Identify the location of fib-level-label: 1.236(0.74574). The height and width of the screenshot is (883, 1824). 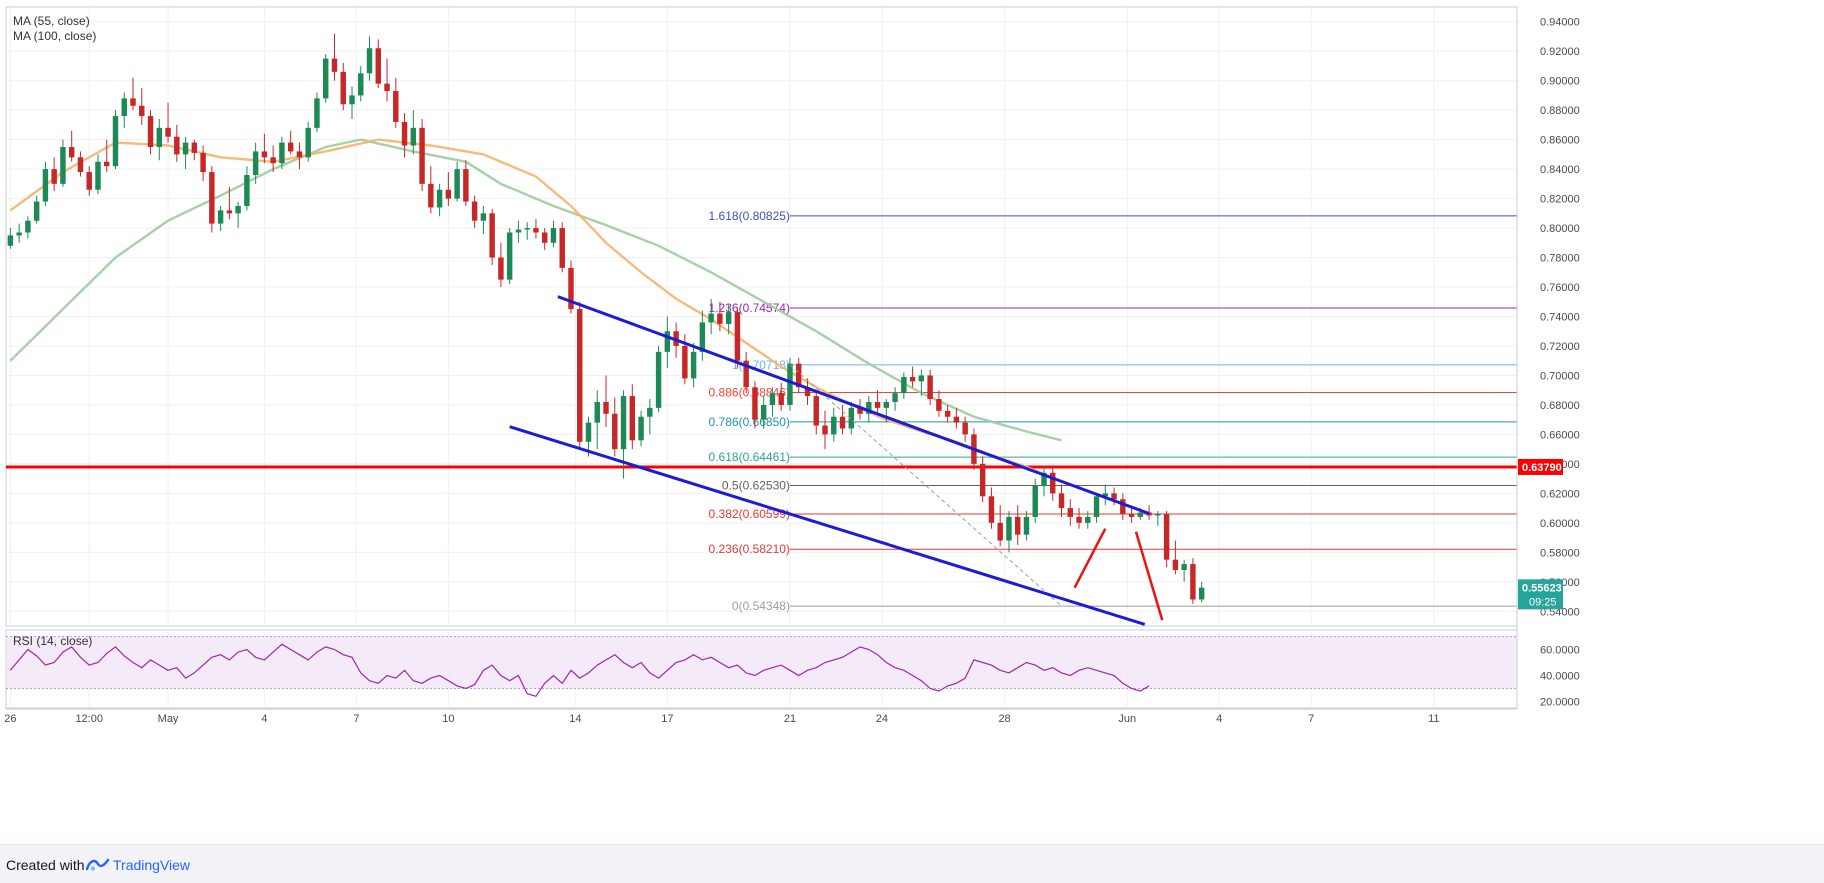
(749, 308).